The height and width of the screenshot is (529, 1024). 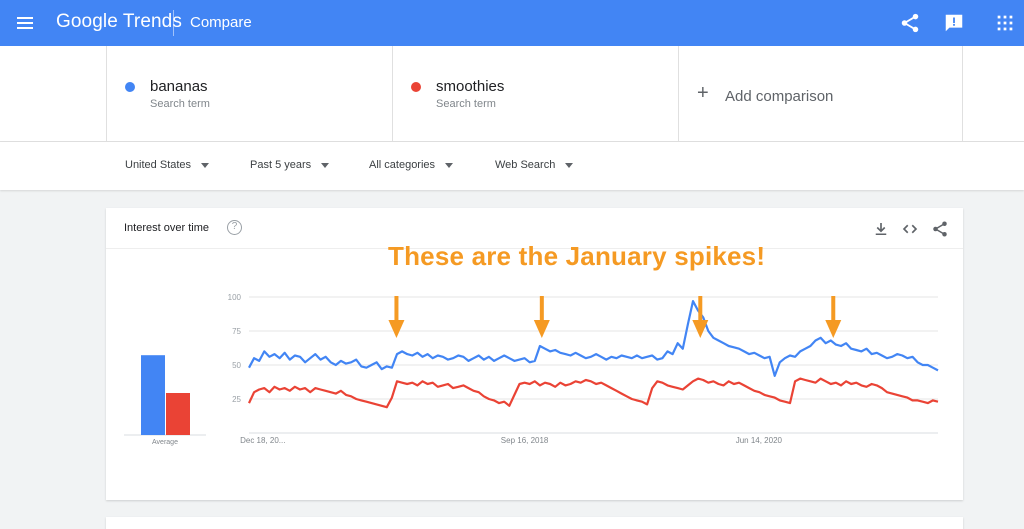 What do you see at coordinates (166, 228) in the screenshot?
I see `card-title: Interest over time` at bounding box center [166, 228].